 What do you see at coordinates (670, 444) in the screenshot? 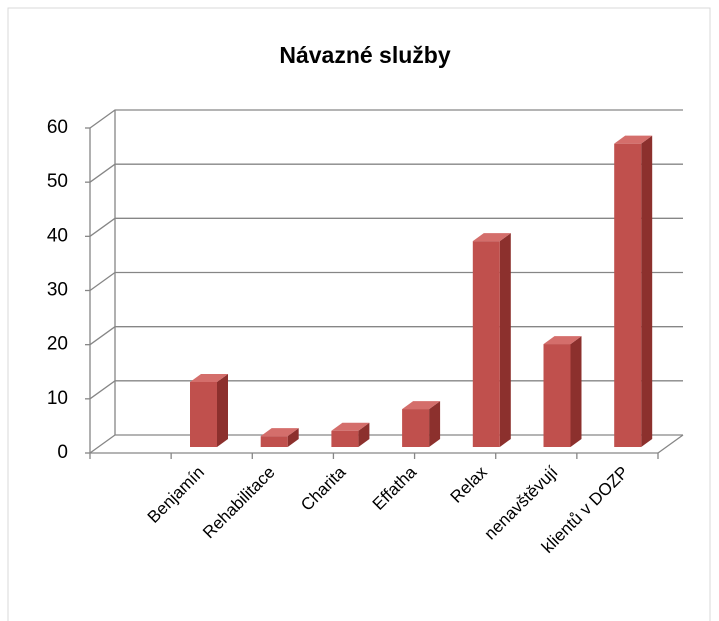
I see `axis-line` at bounding box center [670, 444].